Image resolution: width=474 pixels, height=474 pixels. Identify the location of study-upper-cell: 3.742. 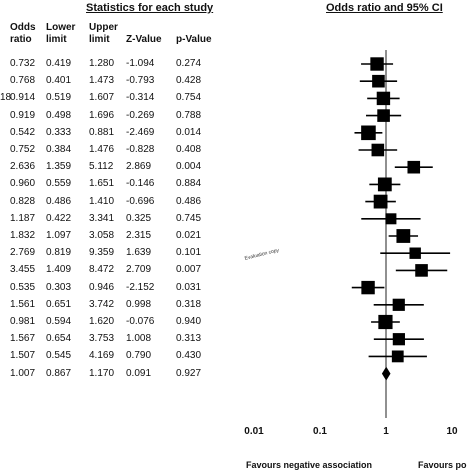
(102, 304).